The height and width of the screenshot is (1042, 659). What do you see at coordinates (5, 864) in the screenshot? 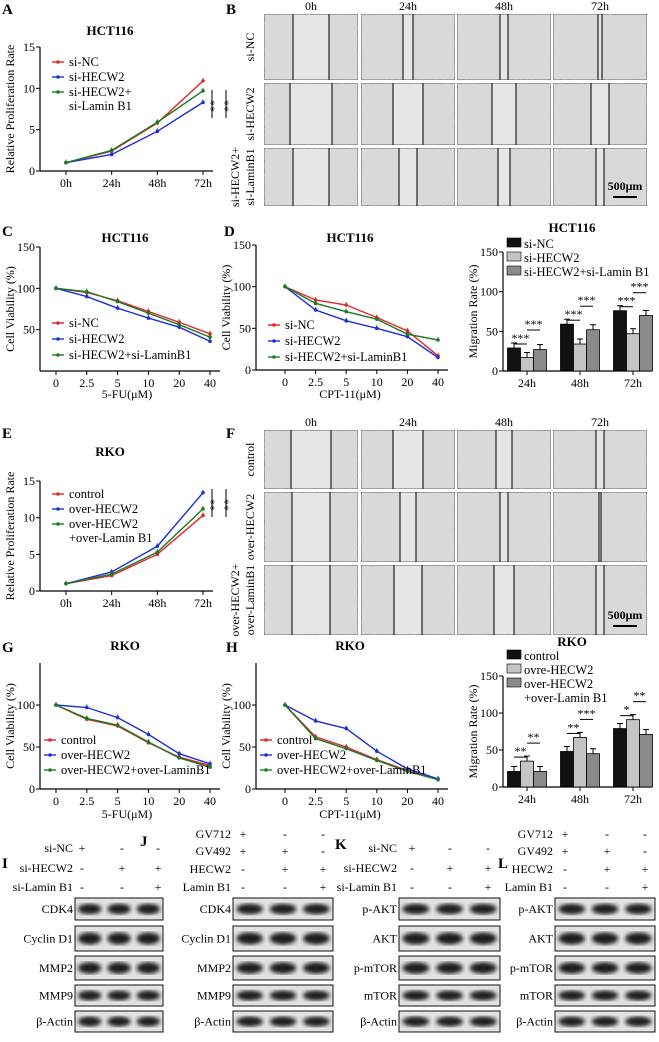
I see `panel-label: I` at bounding box center [5, 864].